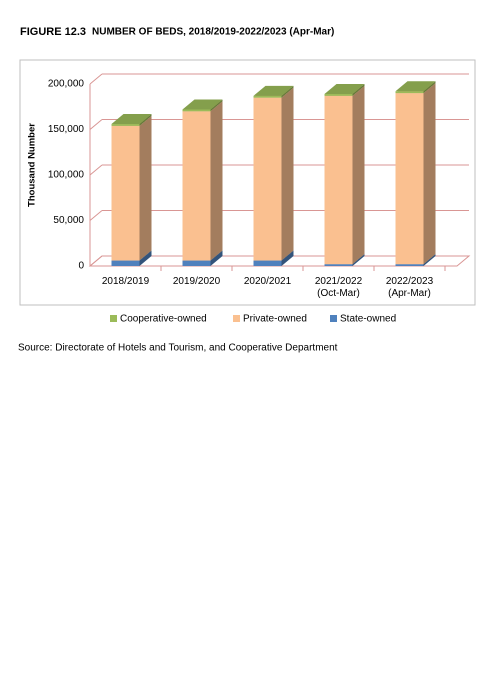 This screenshot has height=700, width=500. Describe the element at coordinates (338, 287) in the screenshot. I see `x-tick-label: 2021/2022 (Oct-Mar)` at that location.